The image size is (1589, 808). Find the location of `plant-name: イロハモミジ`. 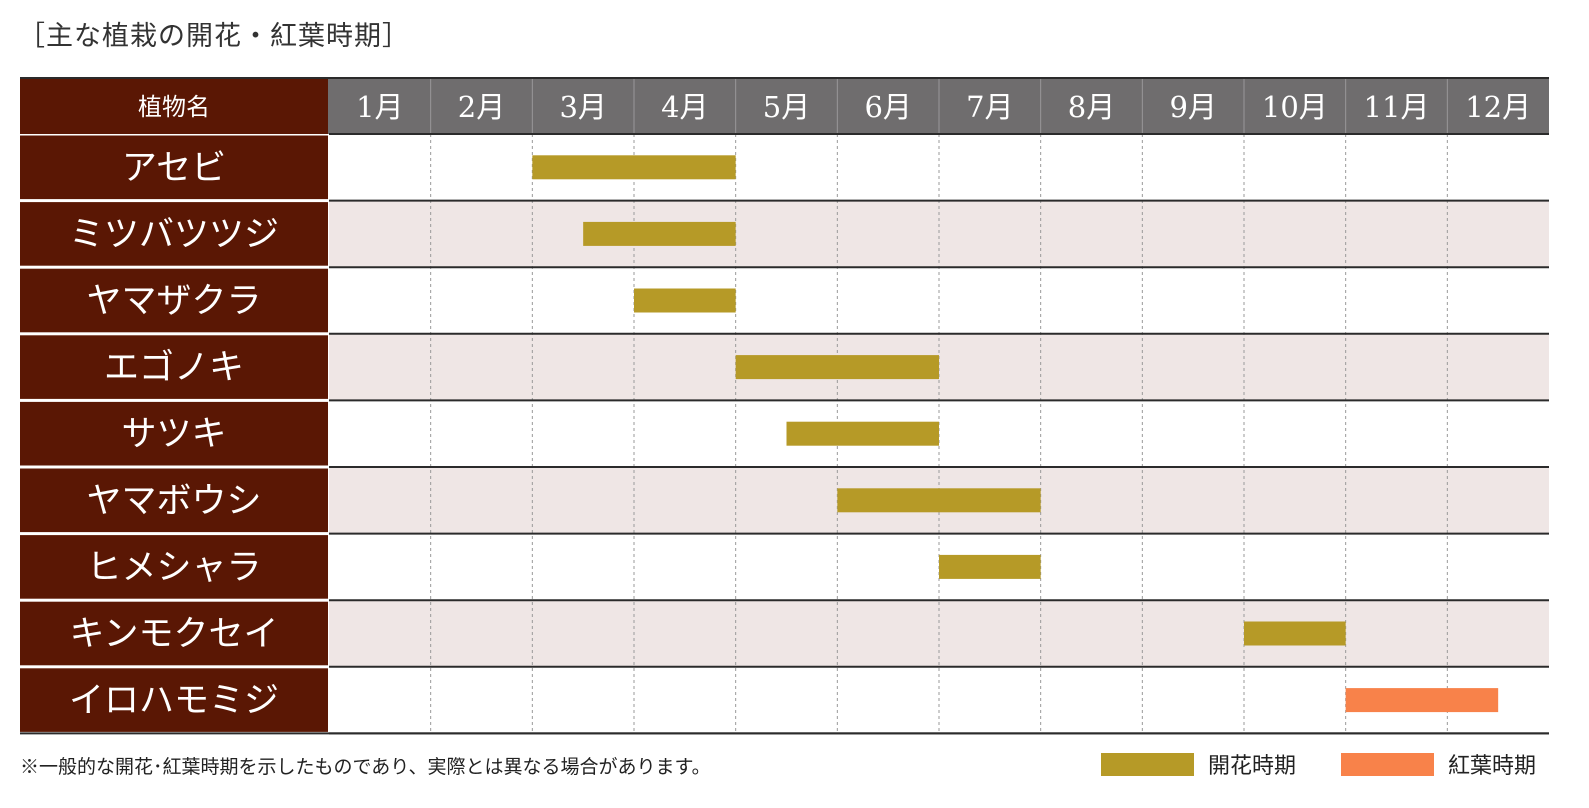

plant-name: イロハモミジ is located at coordinates (174, 701).